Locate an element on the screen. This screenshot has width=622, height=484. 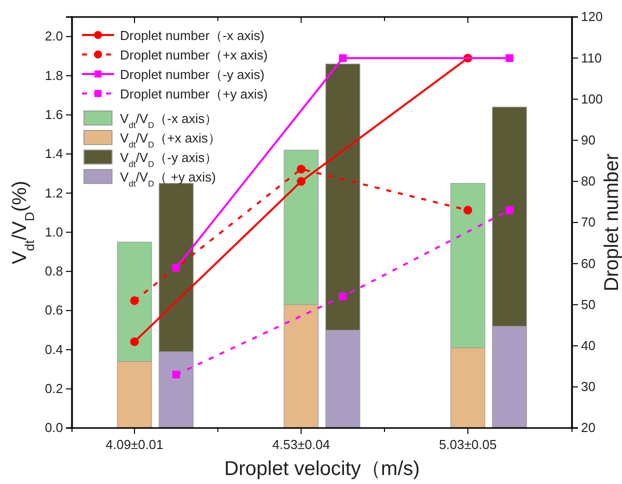
legend-label: Droplet number（+y axis) is located at coordinates (194, 94).